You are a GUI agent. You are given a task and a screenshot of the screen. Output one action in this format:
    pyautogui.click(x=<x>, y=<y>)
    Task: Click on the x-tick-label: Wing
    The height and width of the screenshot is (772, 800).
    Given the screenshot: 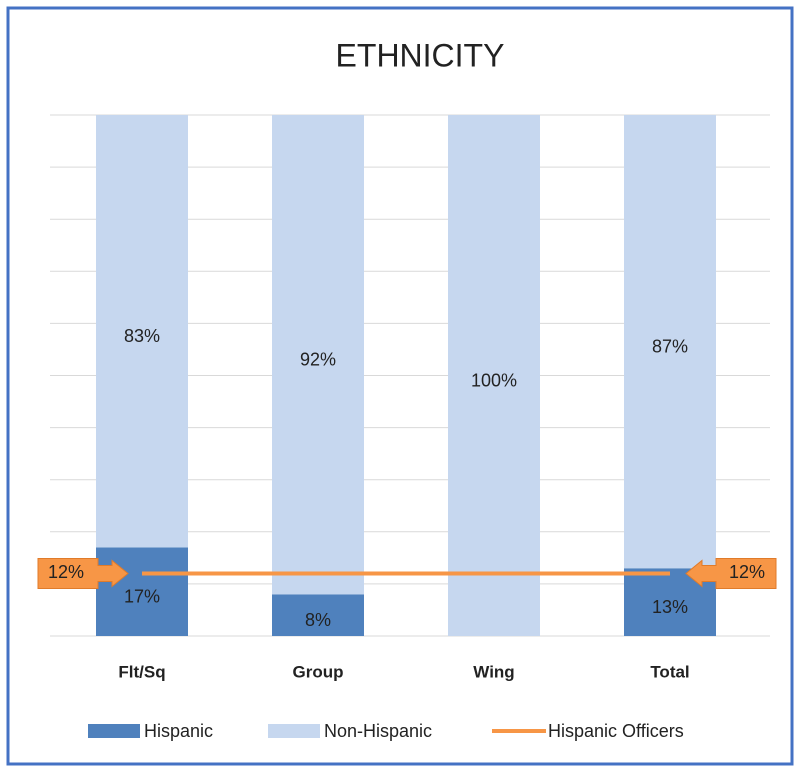 What is the action you would take?
    pyautogui.click(x=493, y=671)
    